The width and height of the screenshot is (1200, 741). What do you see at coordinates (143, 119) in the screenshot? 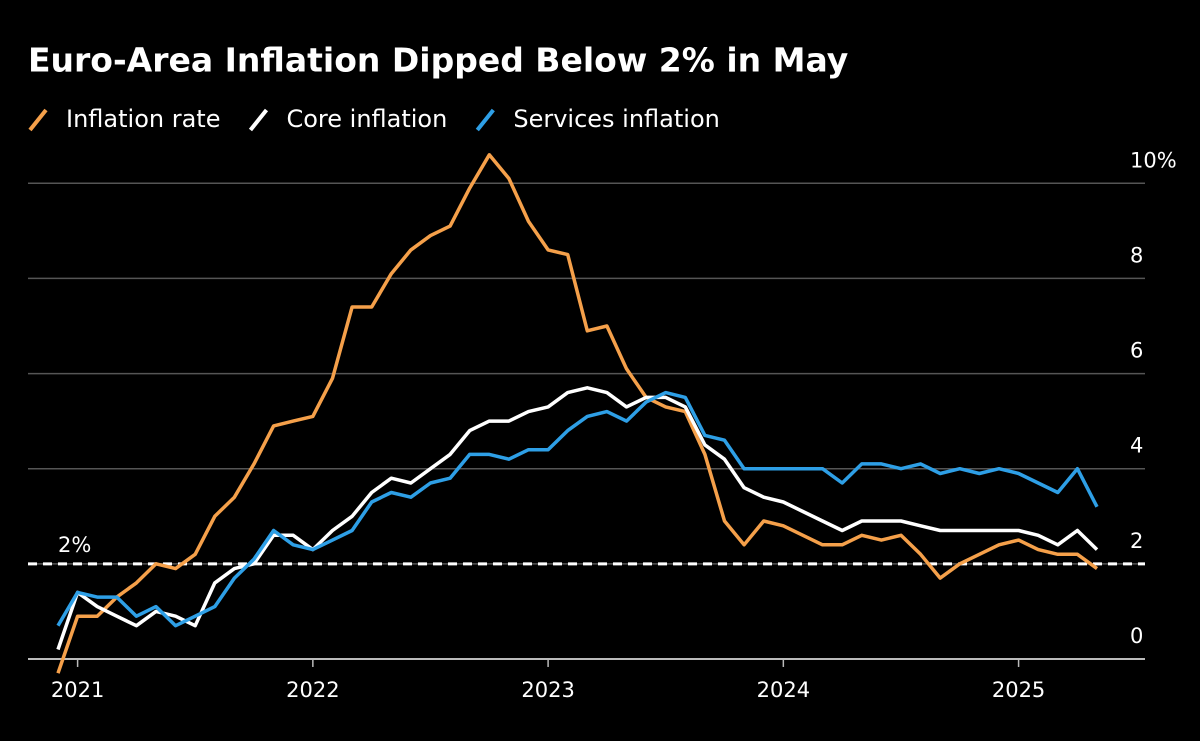
I see `legend-label: Inflation rate` at bounding box center [143, 119].